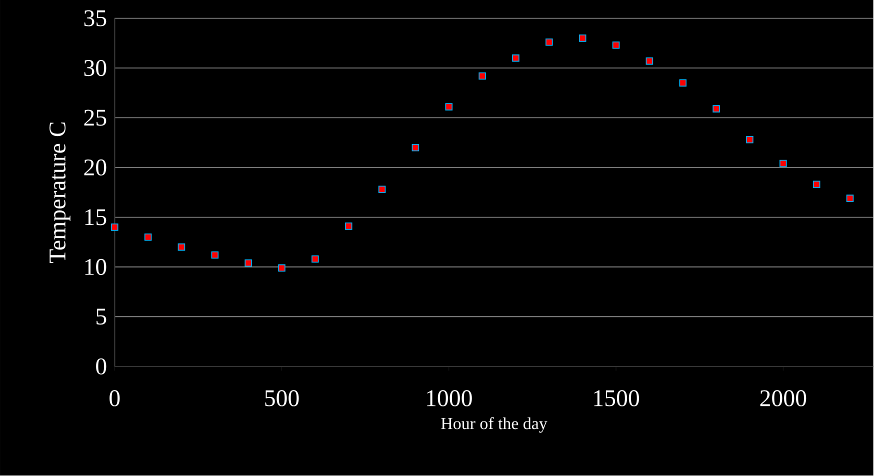 Image resolution: width=874 pixels, height=476 pixels. I want to click on y-tick-label: 35, so click(95, 18).